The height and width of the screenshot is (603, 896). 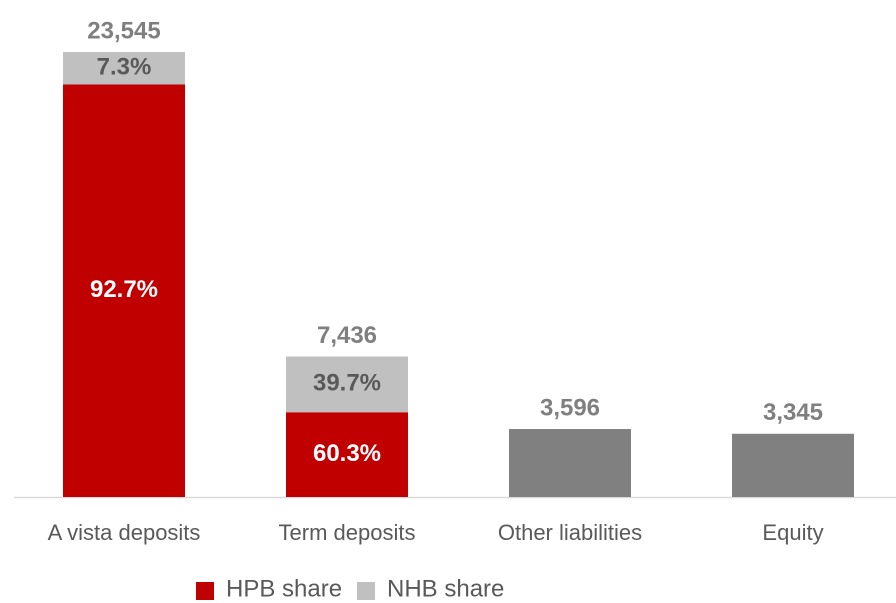 I want to click on x-tick-label: Term deposits, so click(x=347, y=532).